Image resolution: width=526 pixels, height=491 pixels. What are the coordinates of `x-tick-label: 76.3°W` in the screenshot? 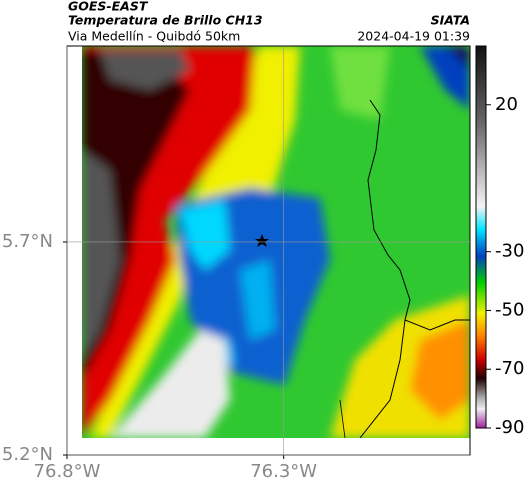 It's located at (283, 471).